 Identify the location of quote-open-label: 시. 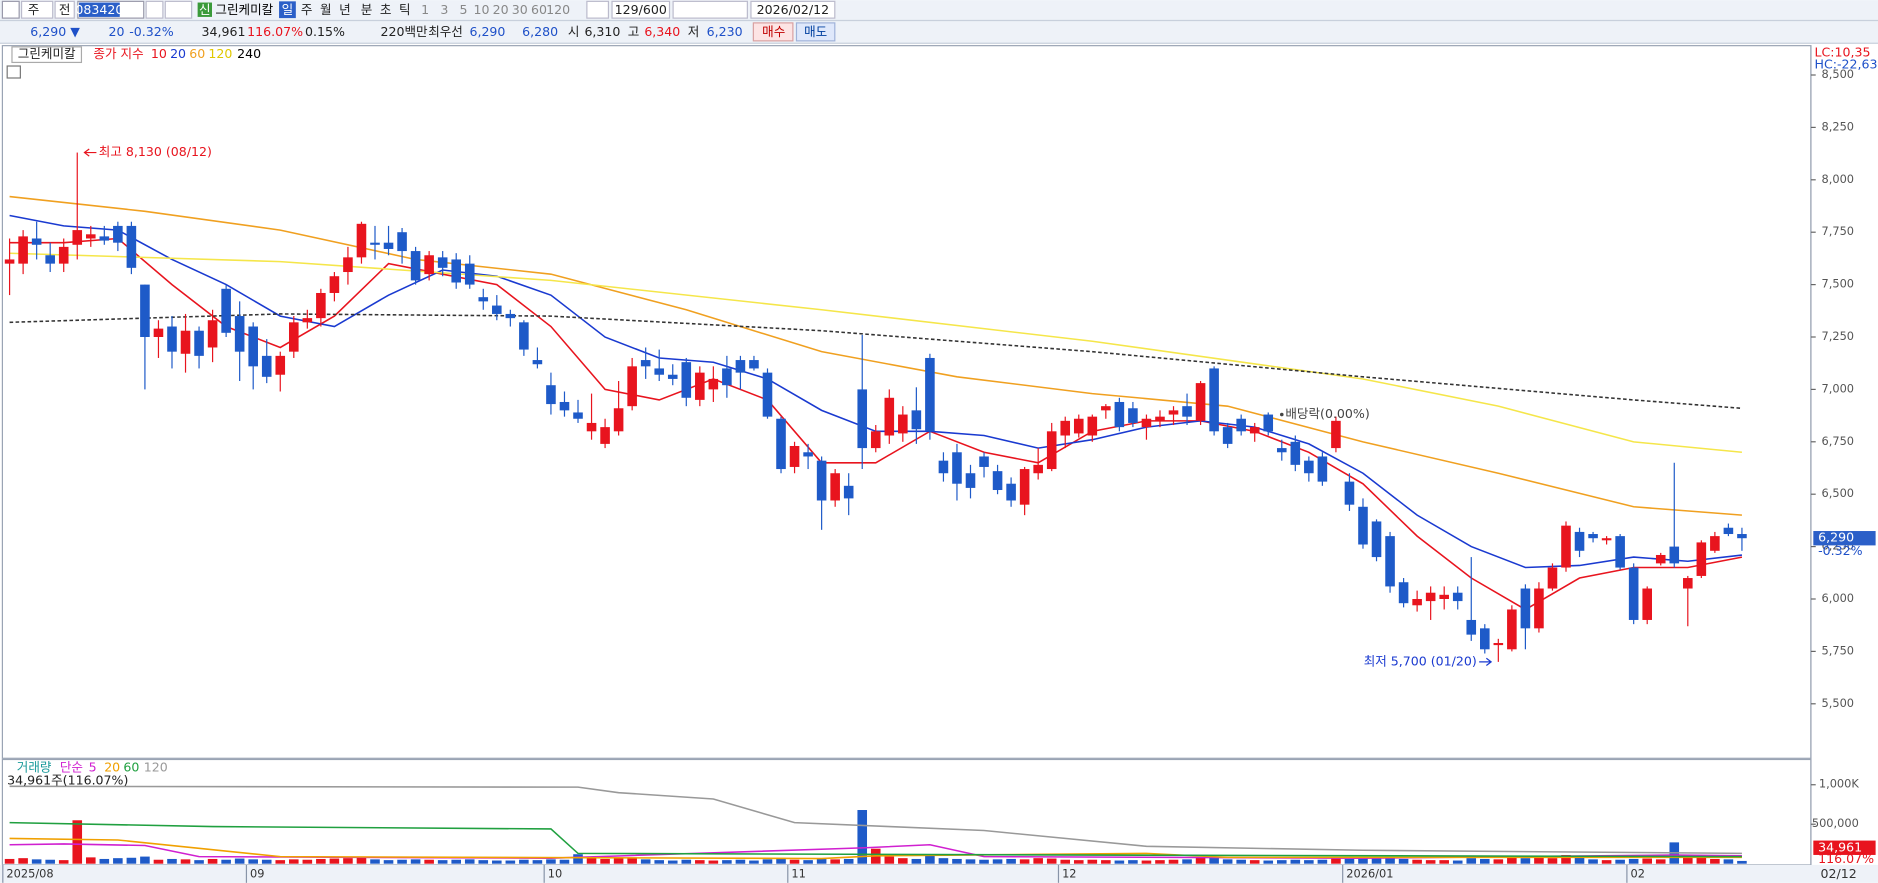
(574, 31).